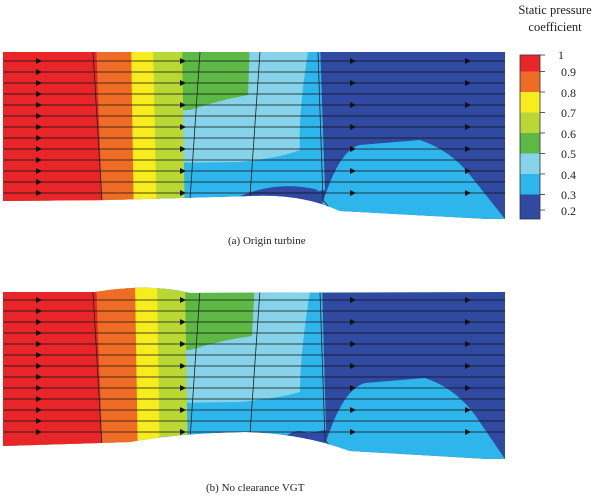 Image resolution: width=600 pixels, height=502 pixels. I want to click on legend-tick: 0.7, so click(568, 113).